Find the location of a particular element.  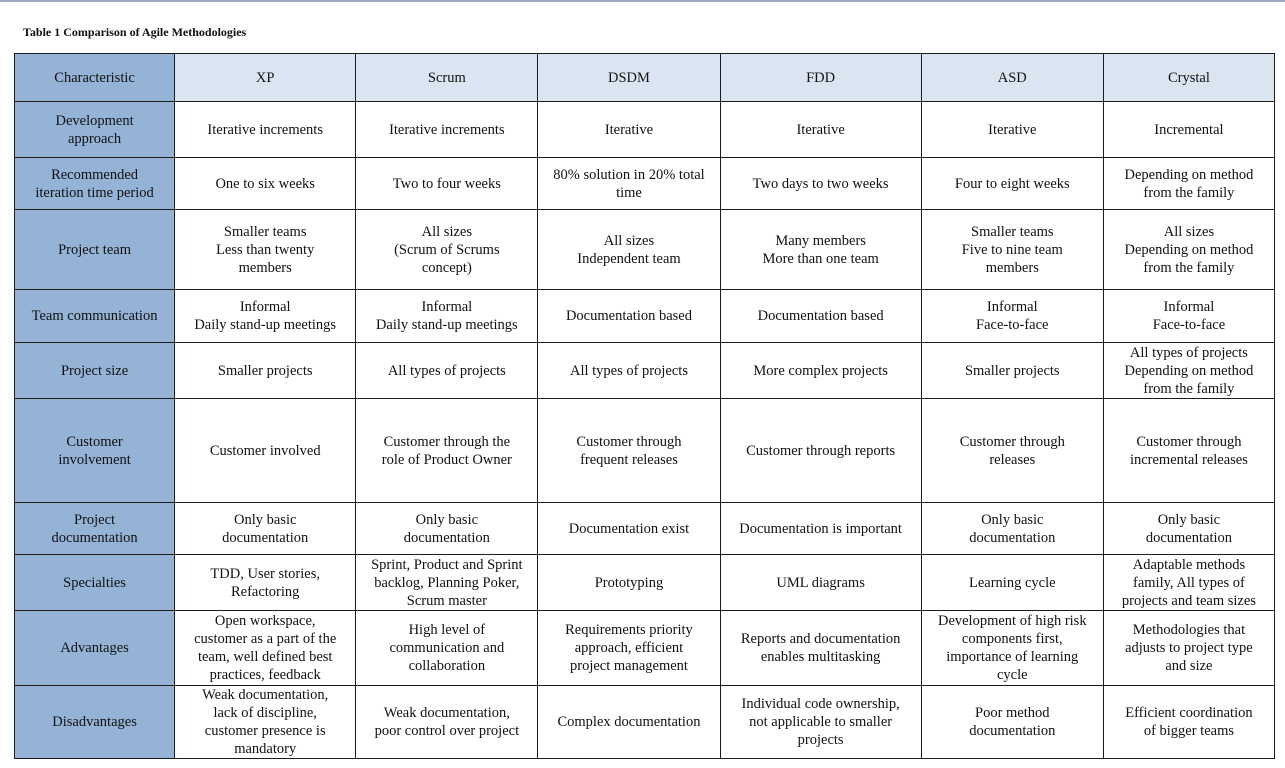

cell-line: collaboration is located at coordinates (447, 666).